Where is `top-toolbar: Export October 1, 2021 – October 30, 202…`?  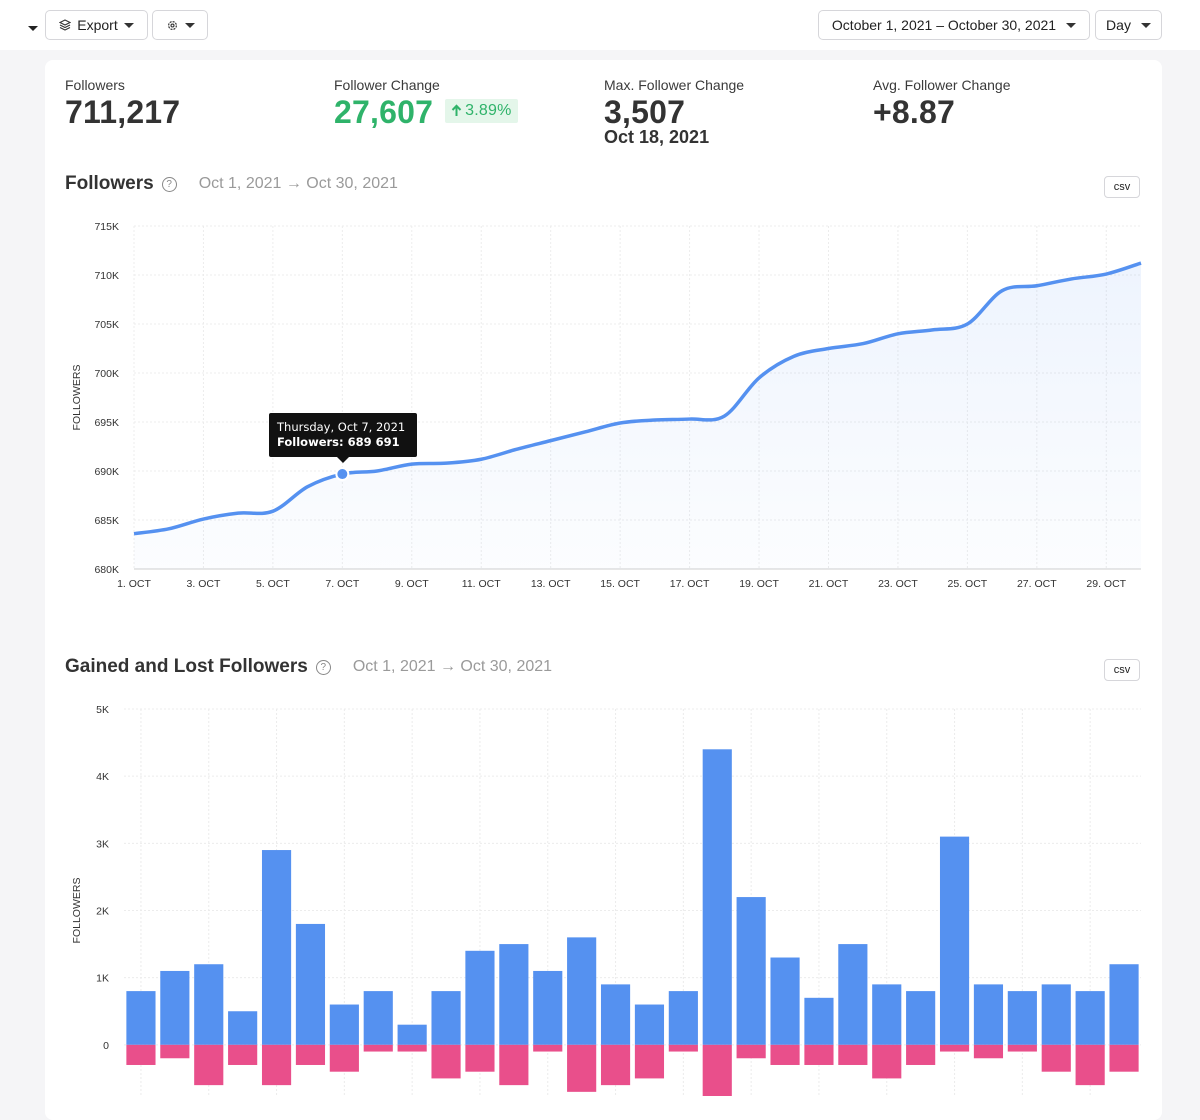
top-toolbar: Export October 1, 2021 – October 30, 202… is located at coordinates (600, 25).